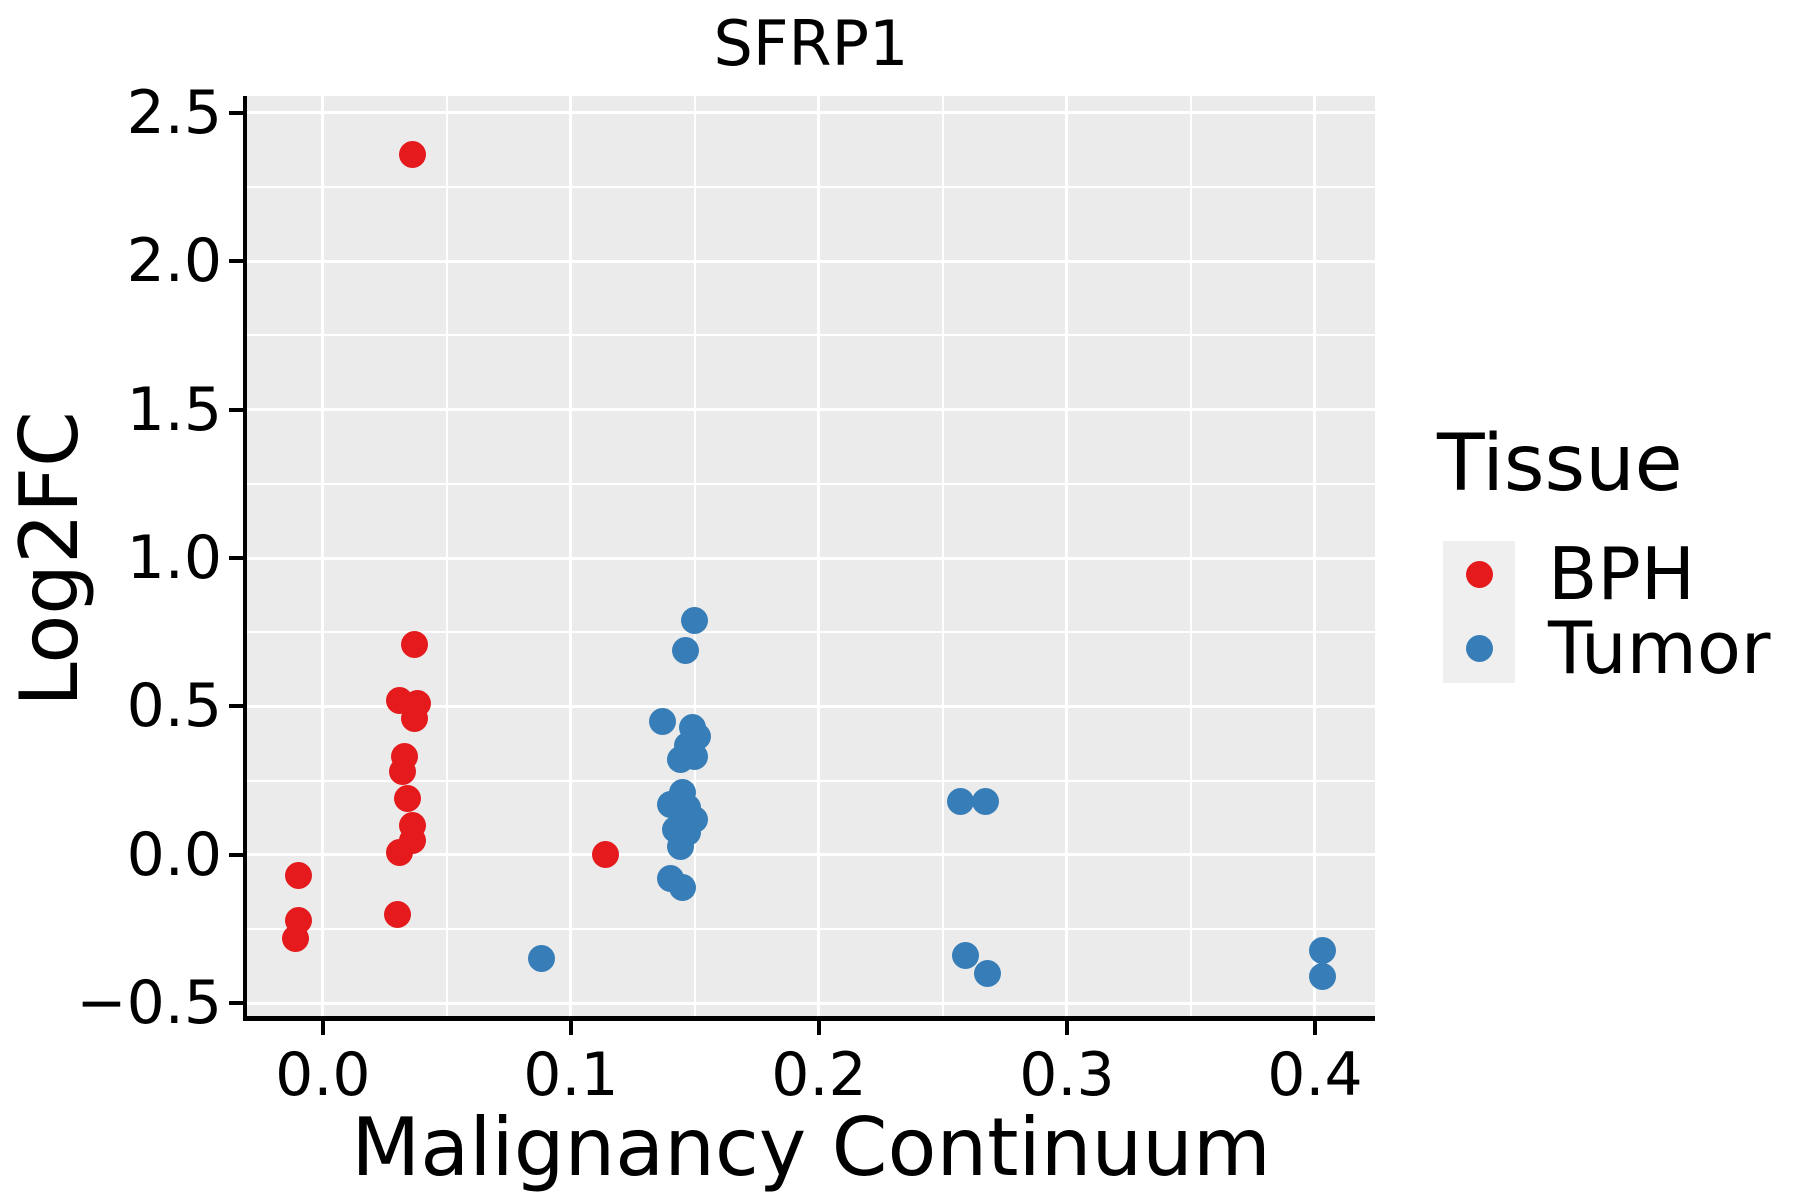 This screenshot has width=1800, height=1200. Describe the element at coordinates (174, 706) in the screenshot. I see `y-tick-label: 0.5` at that location.